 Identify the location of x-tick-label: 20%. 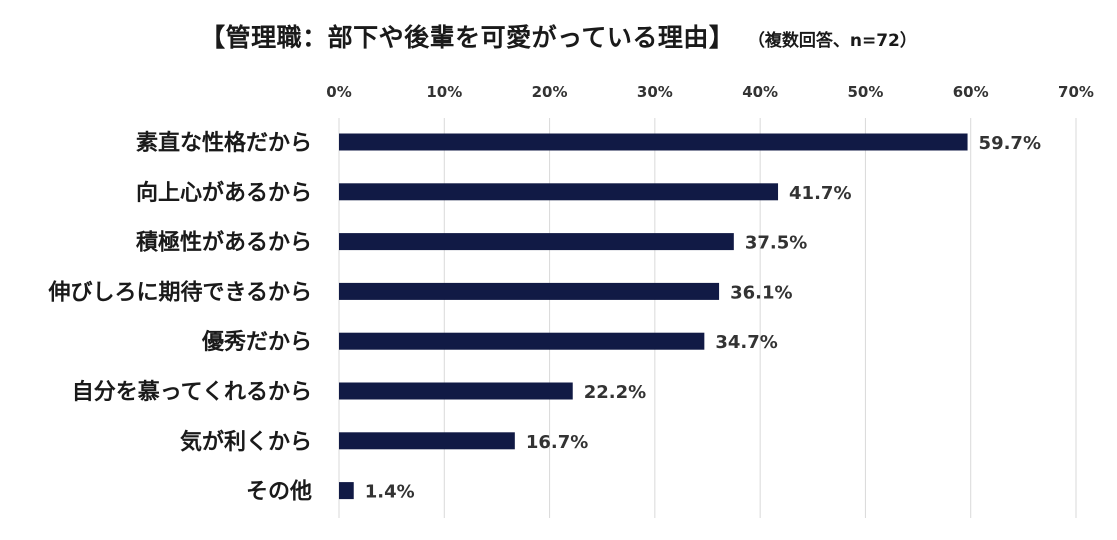
(550, 92).